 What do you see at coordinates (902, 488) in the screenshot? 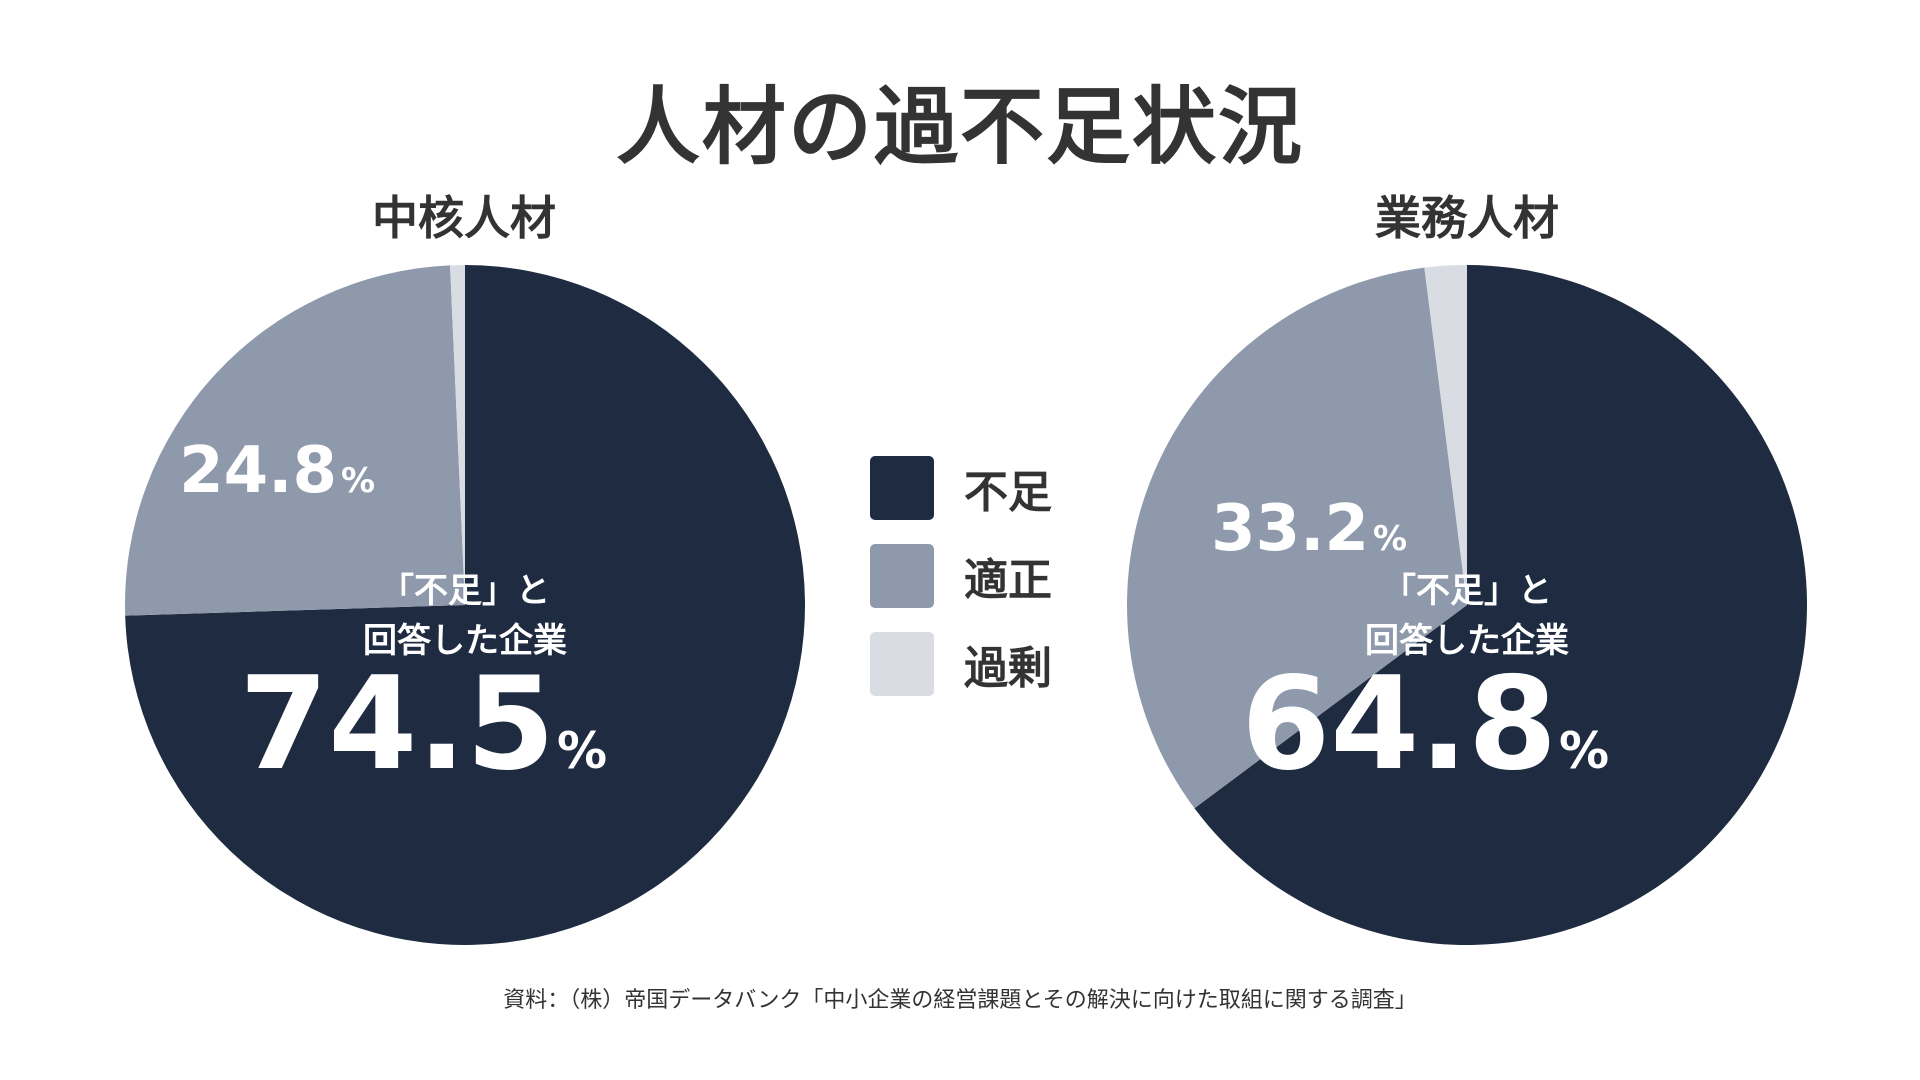
I see `legend-swatch-shortage` at bounding box center [902, 488].